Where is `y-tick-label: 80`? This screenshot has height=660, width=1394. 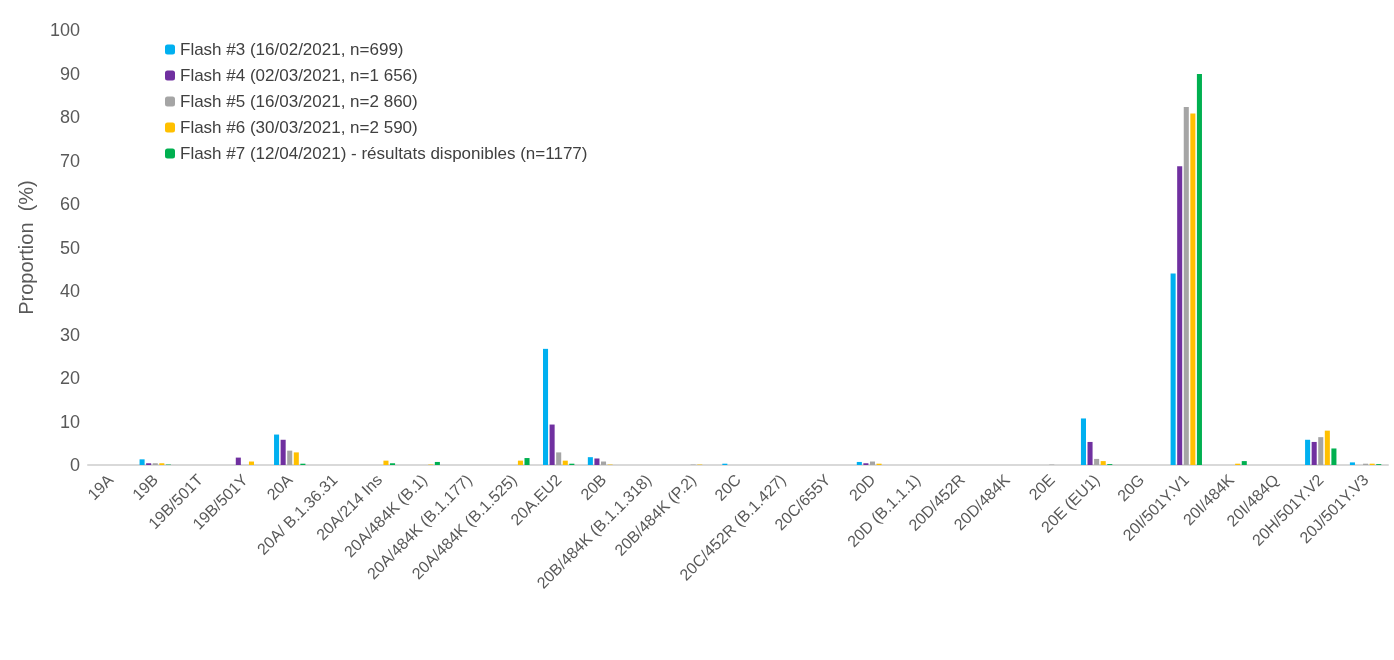 y-tick-label: 80 is located at coordinates (69, 117).